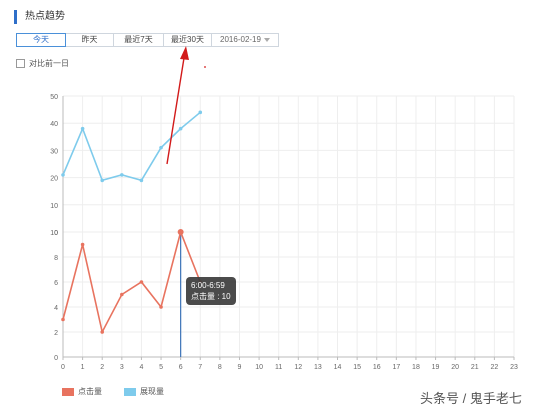 This screenshot has width=554, height=410. Describe the element at coordinates (184, 53) in the screenshot. I see `annotation-arrow-head` at that location.